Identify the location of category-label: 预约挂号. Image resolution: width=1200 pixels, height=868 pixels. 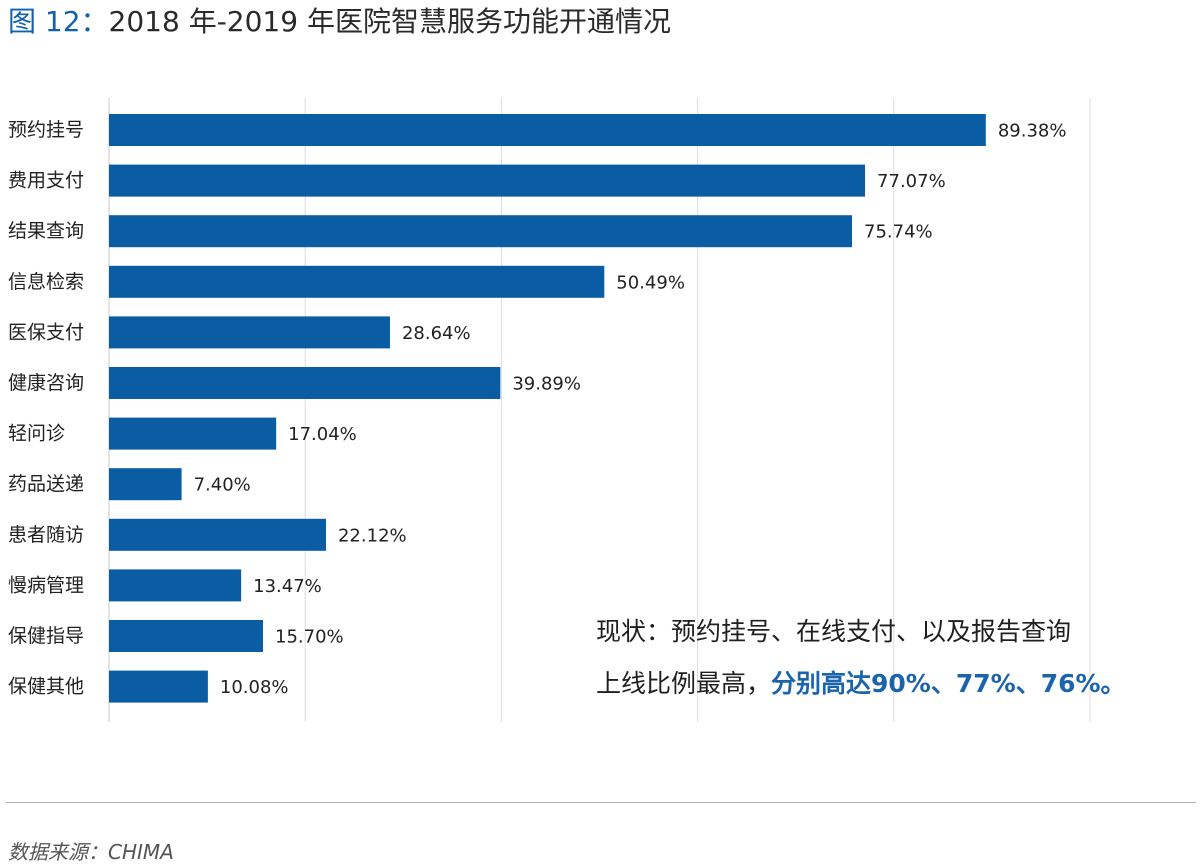
(46, 130).